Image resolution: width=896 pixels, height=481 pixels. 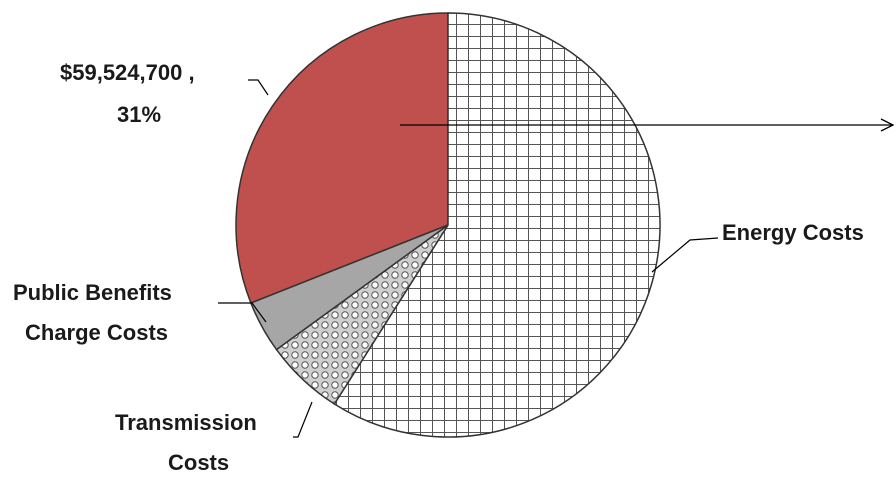 What do you see at coordinates (92, 292) in the screenshot?
I see `slice-label: Public Benefits` at bounding box center [92, 292].